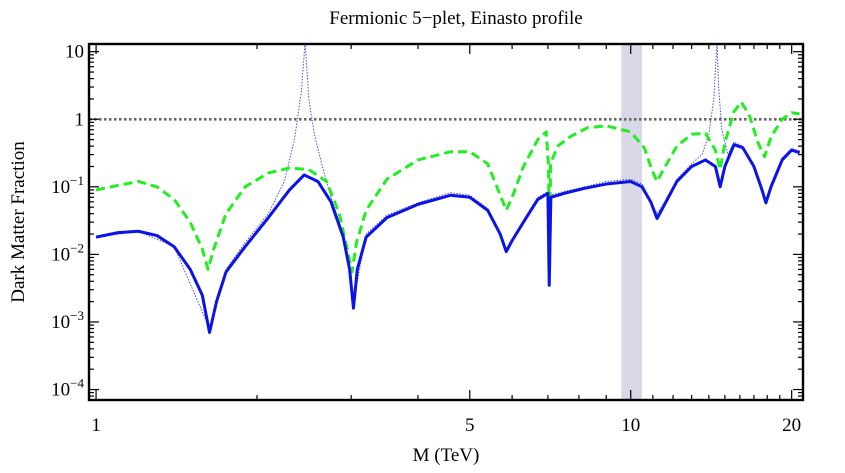 This screenshot has height=473, width=845. Describe the element at coordinates (67, 388) in the screenshot. I see `y-tick-label: 10⁻⁴` at that location.